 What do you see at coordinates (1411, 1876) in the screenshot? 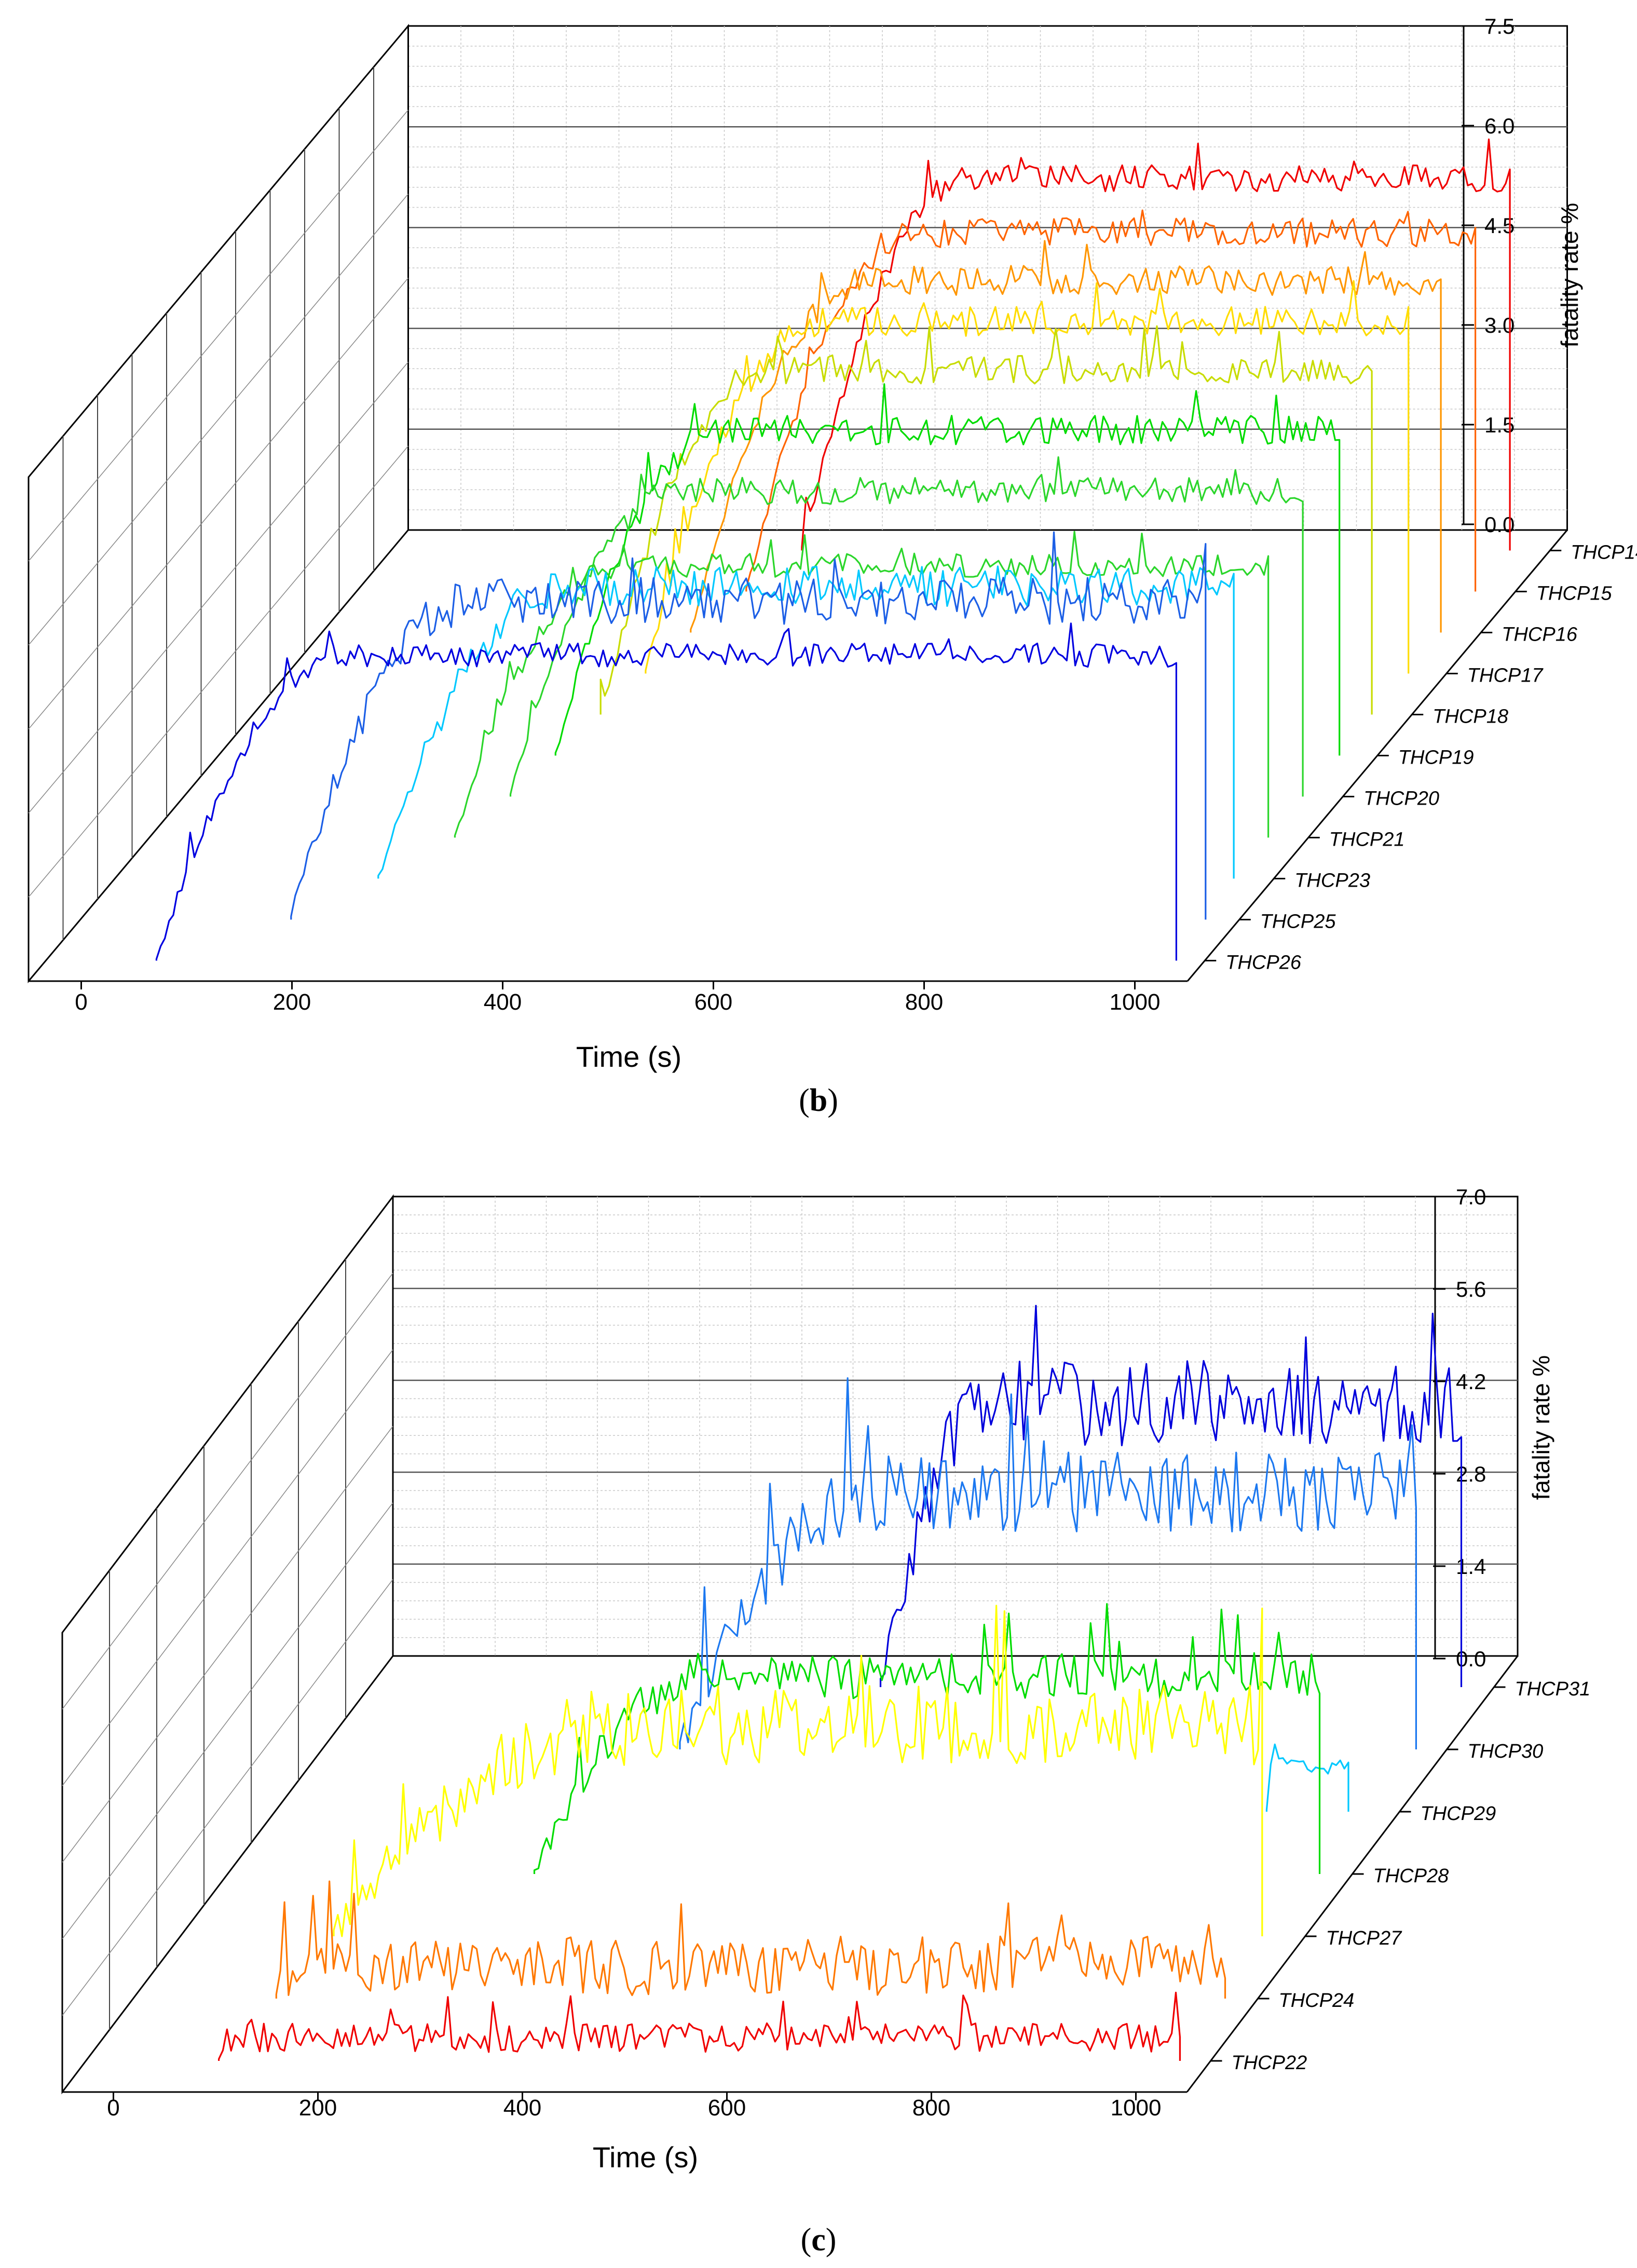
I see `series-label-THCP28: THCP28` at bounding box center [1411, 1876].